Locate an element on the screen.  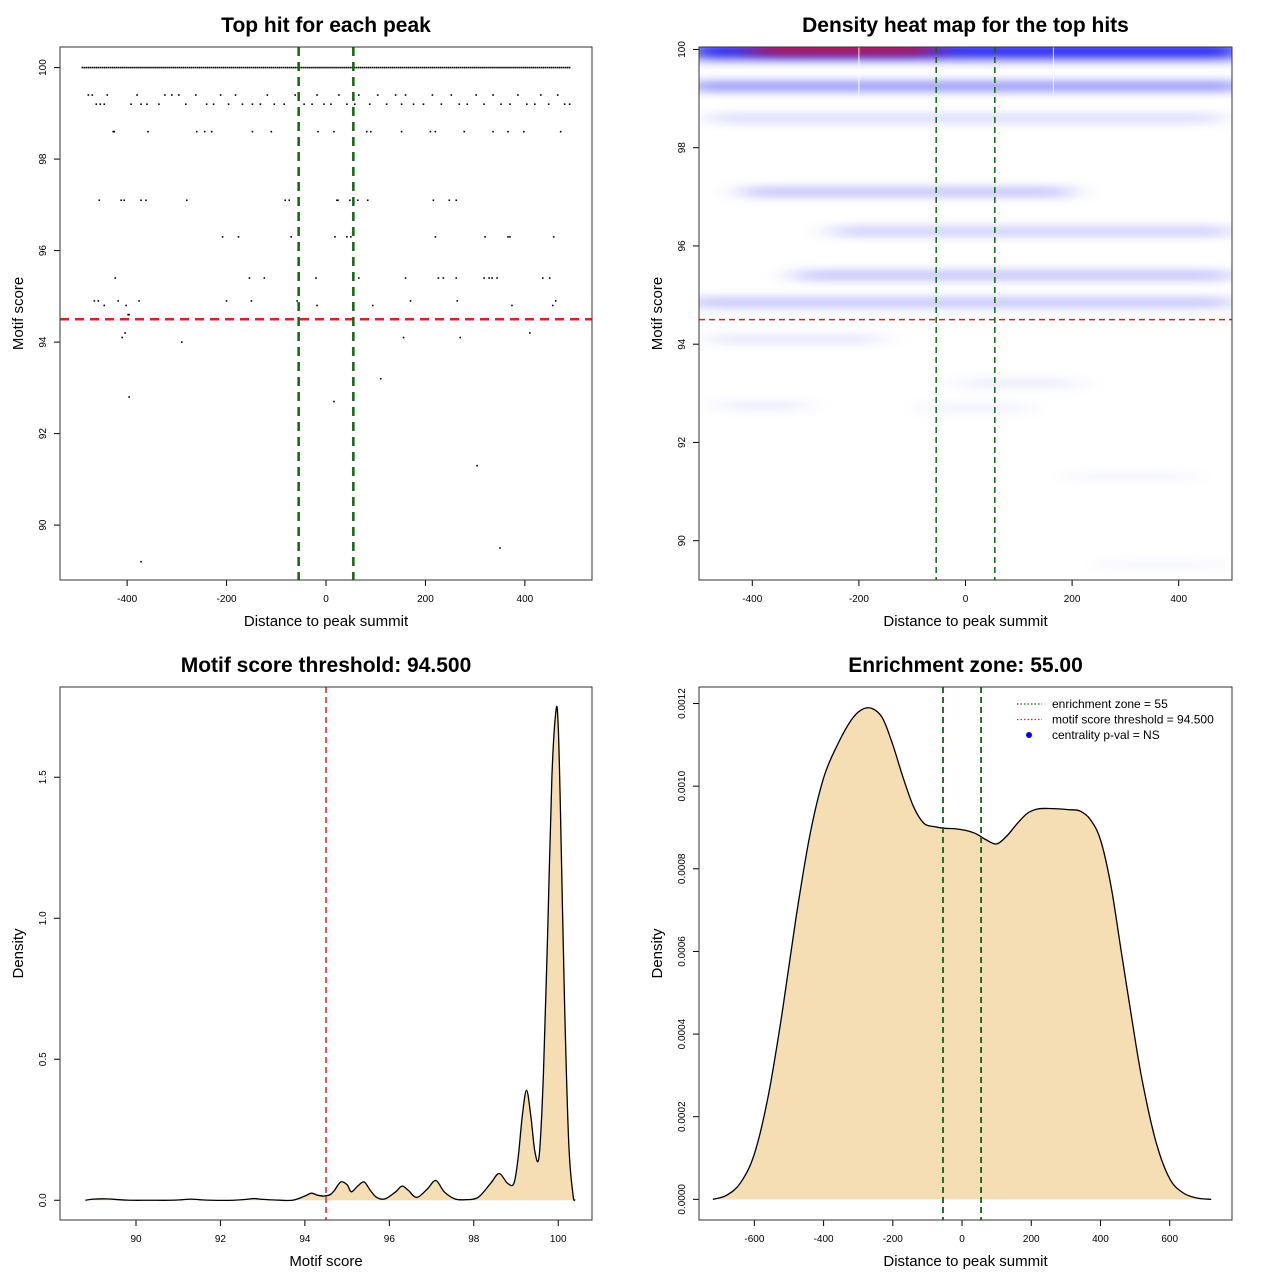
x-tick-label: -400 is located at coordinates (127, 599).